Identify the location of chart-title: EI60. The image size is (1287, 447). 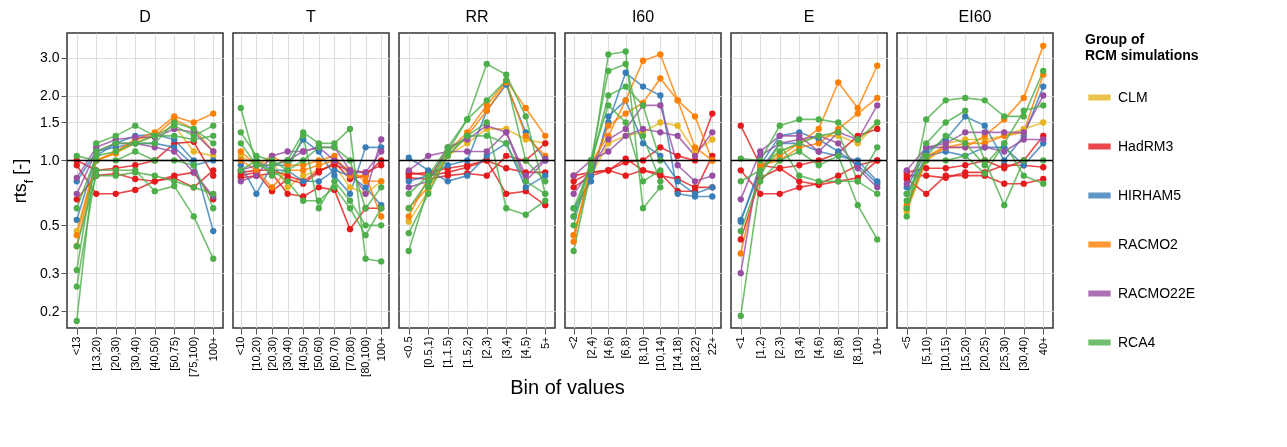
(975, 16).